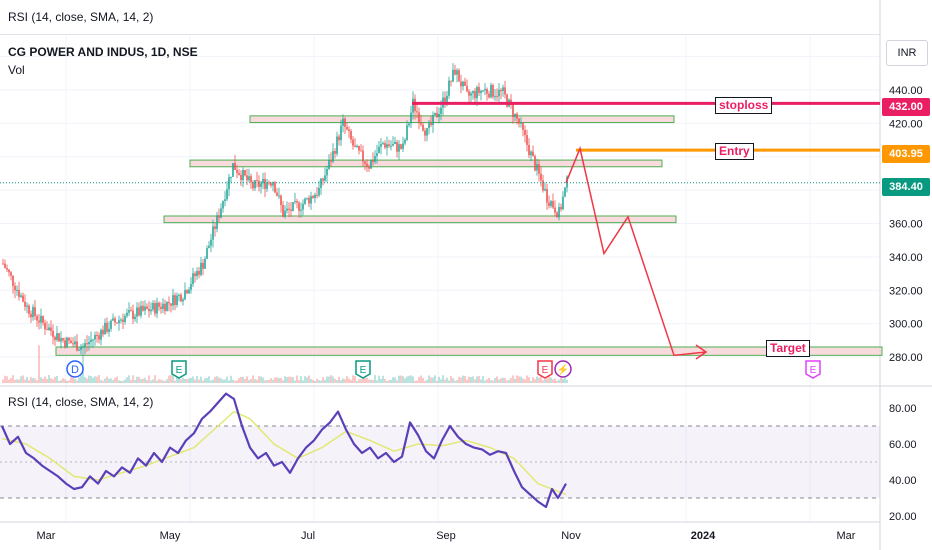 This screenshot has width=932, height=550. I want to click on volume-label: Vol, so click(16, 70).